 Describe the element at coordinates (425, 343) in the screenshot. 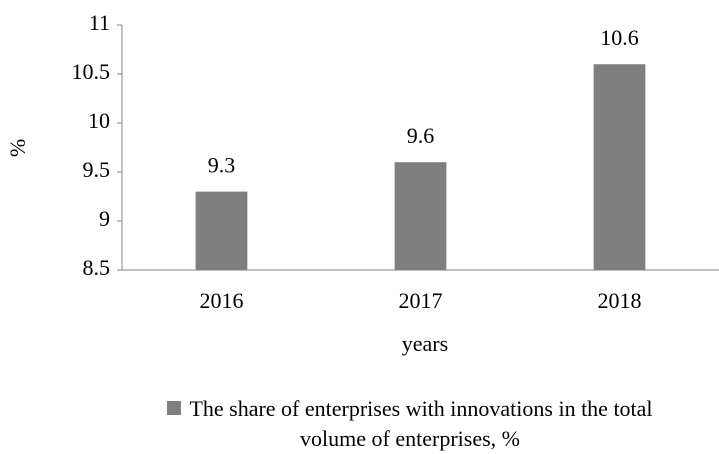

I see `x-axis-label: years` at that location.